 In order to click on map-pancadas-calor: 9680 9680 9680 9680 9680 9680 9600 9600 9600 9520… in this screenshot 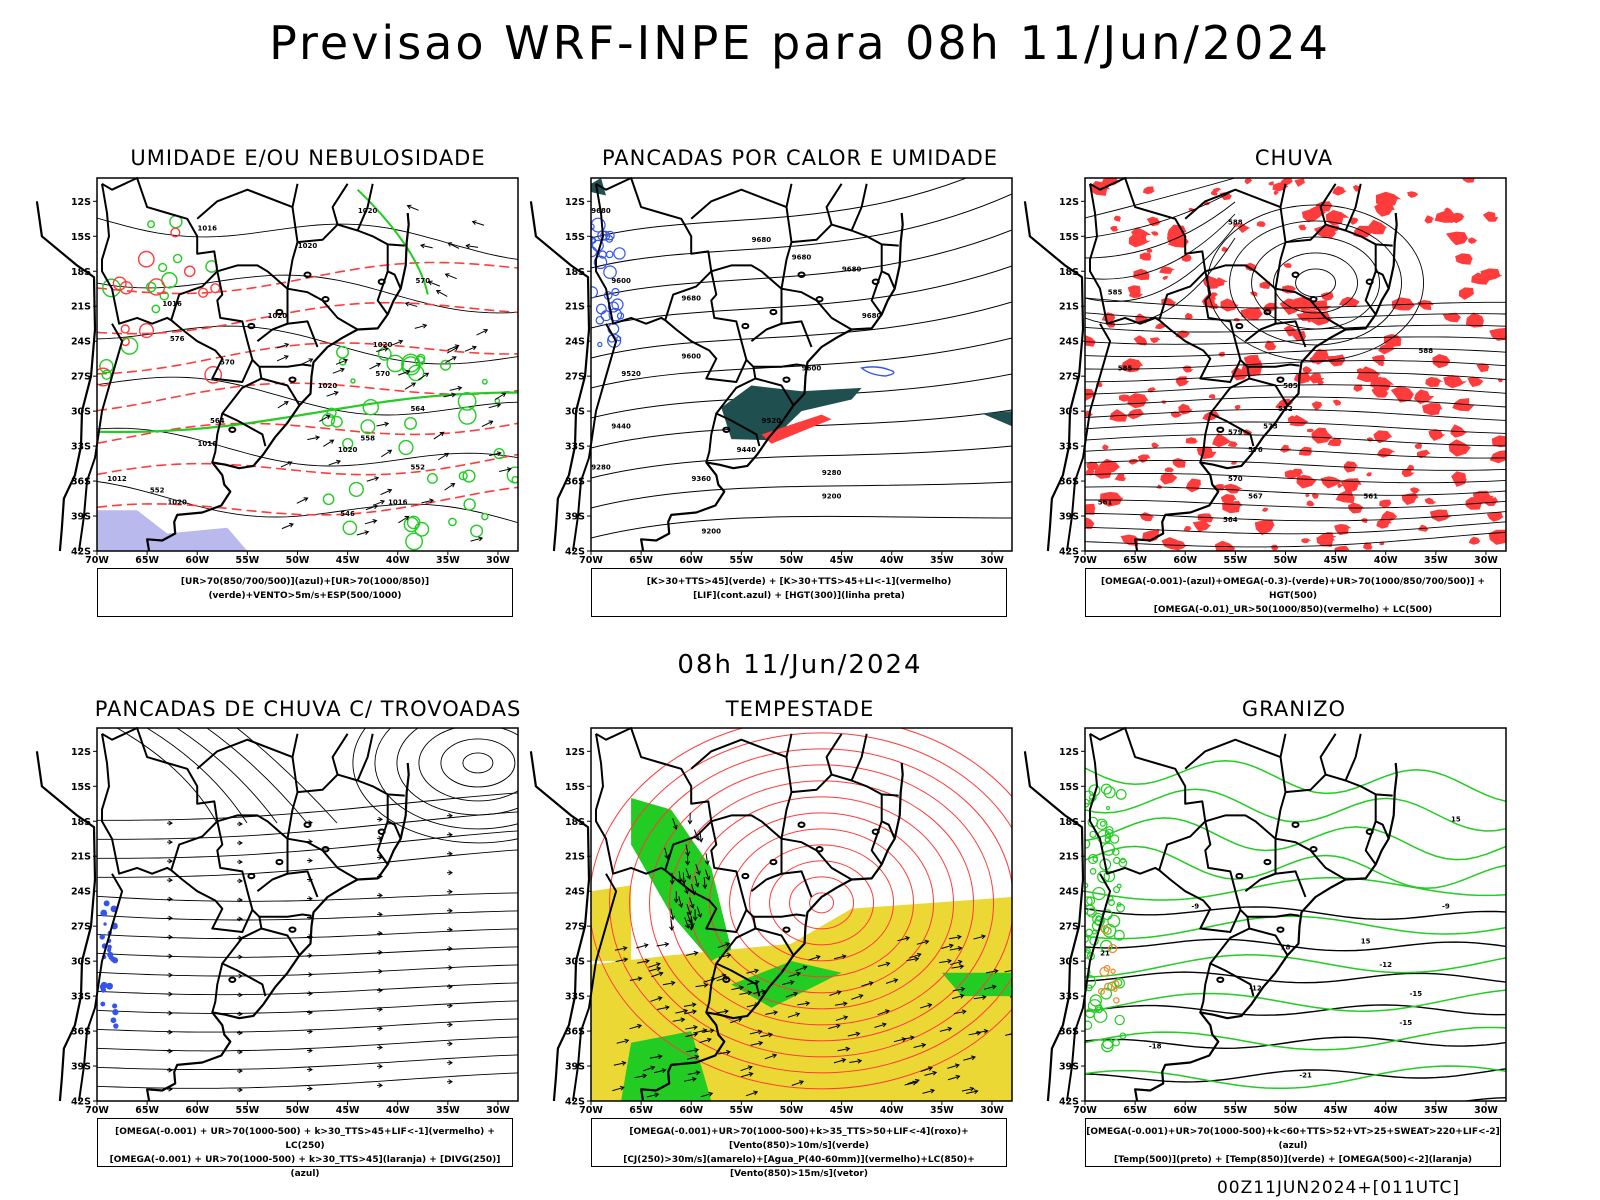, I will do `click(771, 371)`.